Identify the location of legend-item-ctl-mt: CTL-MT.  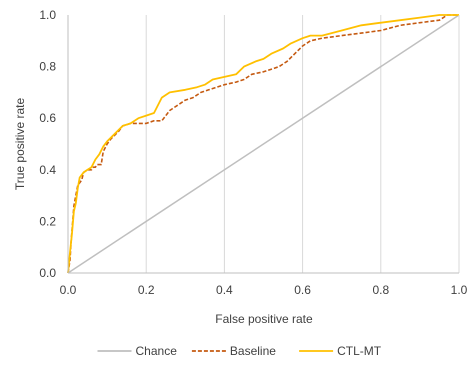
(340, 351).